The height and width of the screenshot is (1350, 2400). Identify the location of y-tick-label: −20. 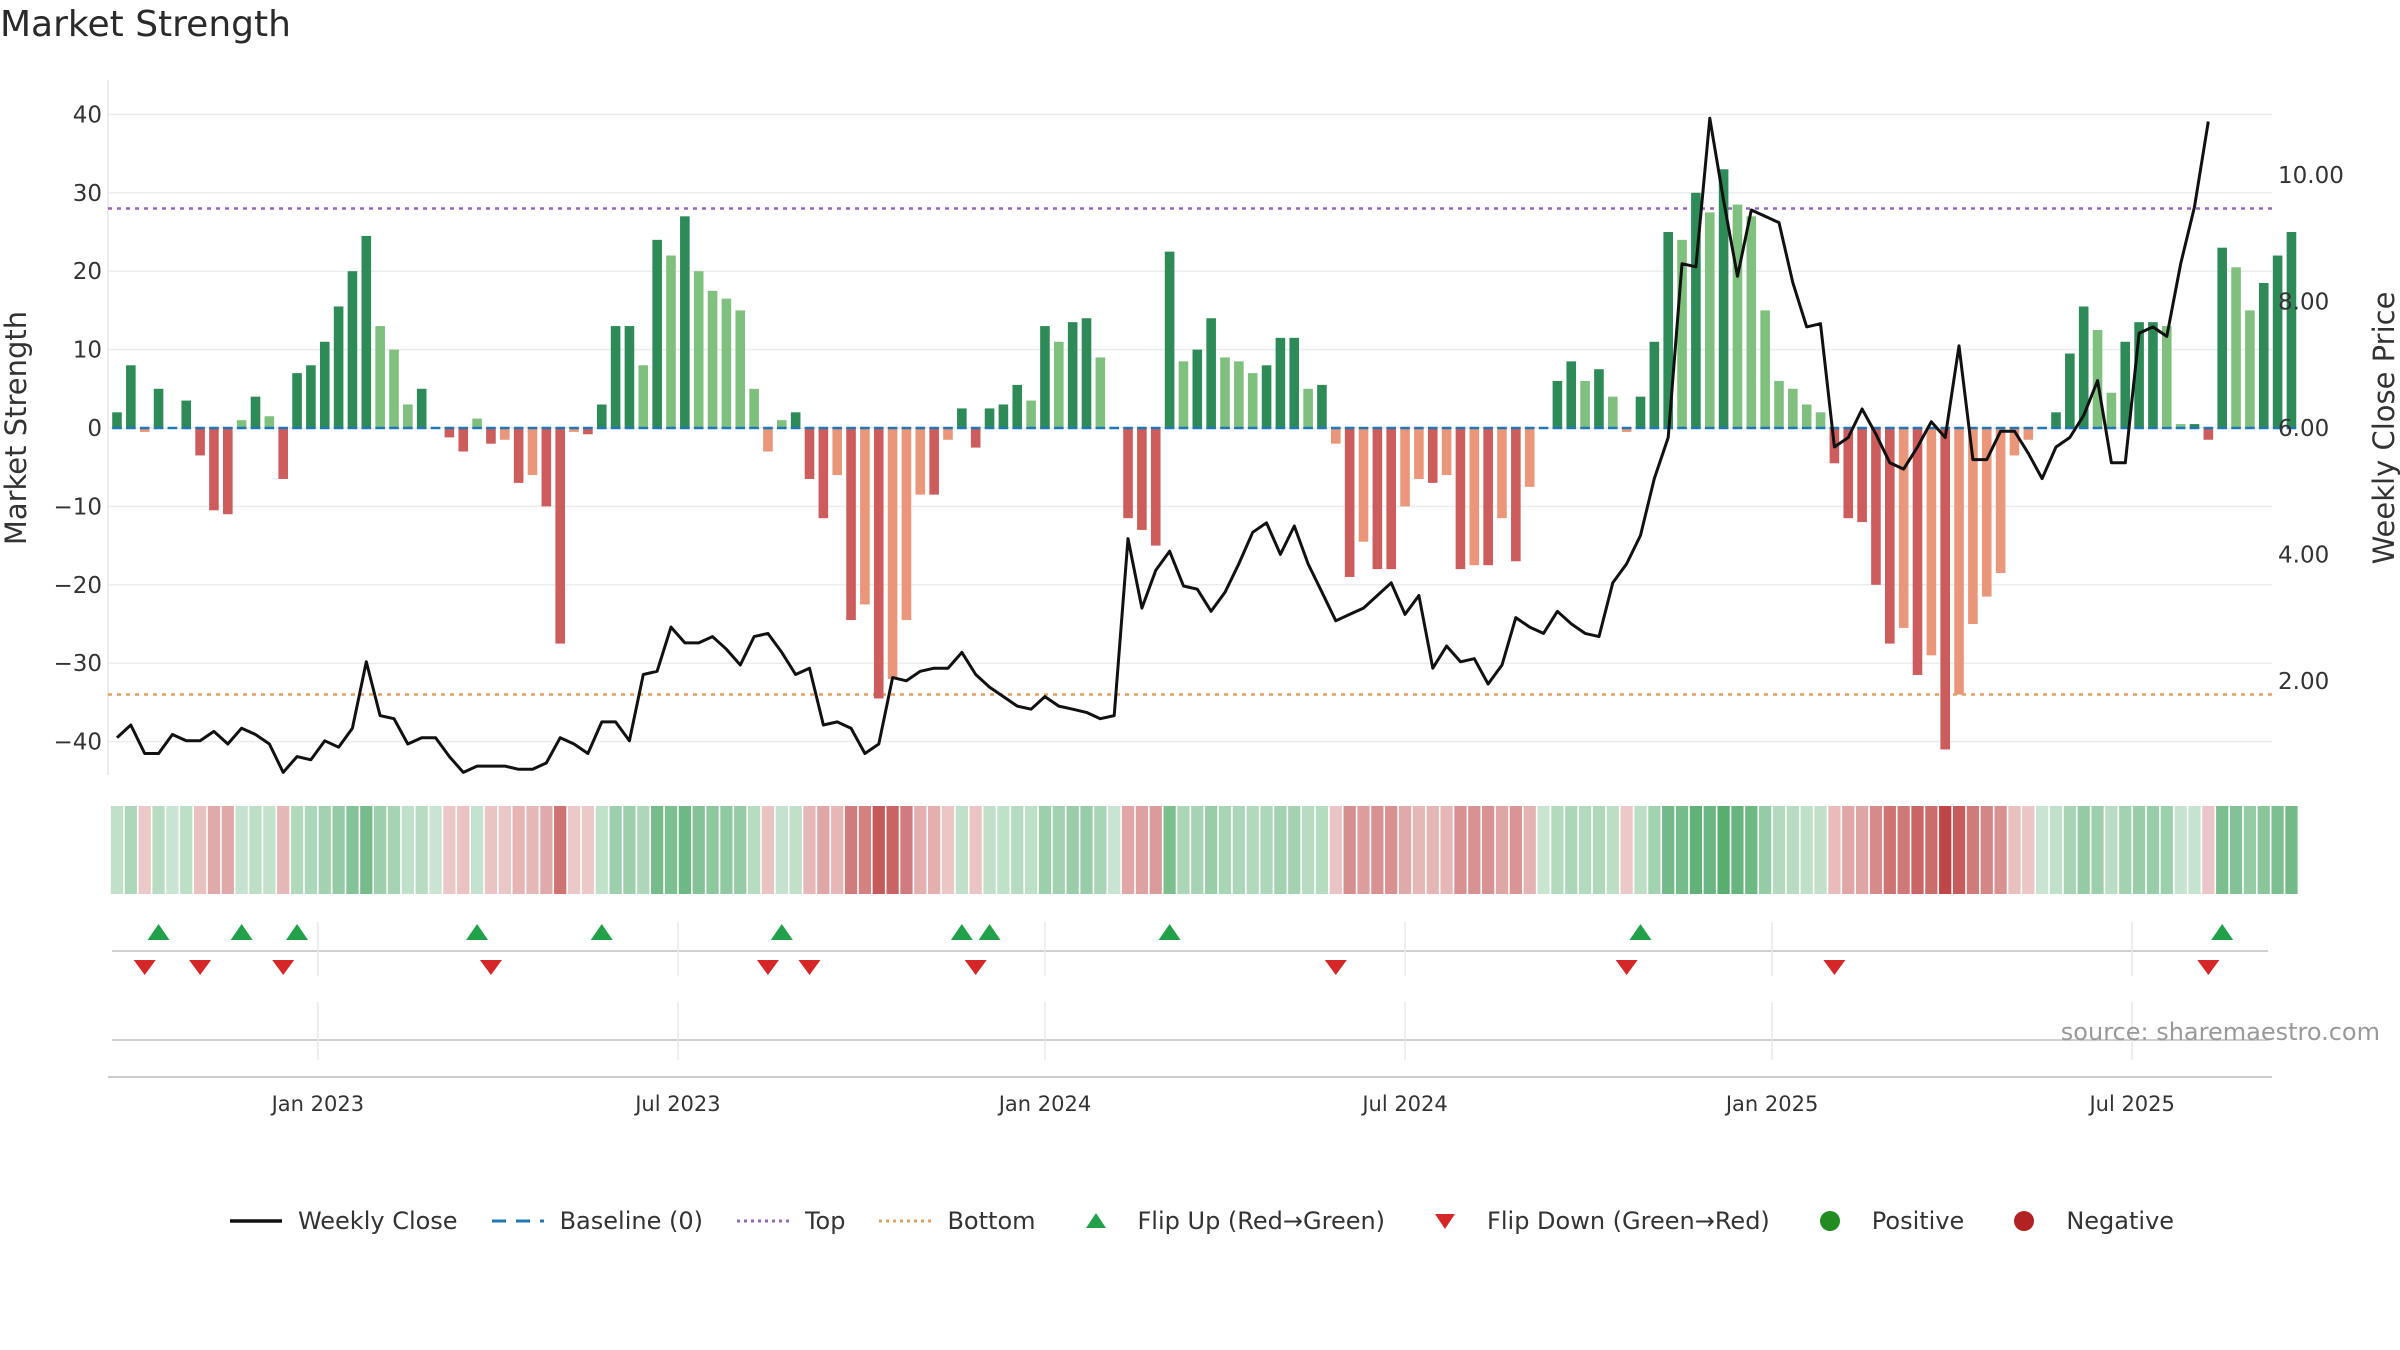
(77, 586).